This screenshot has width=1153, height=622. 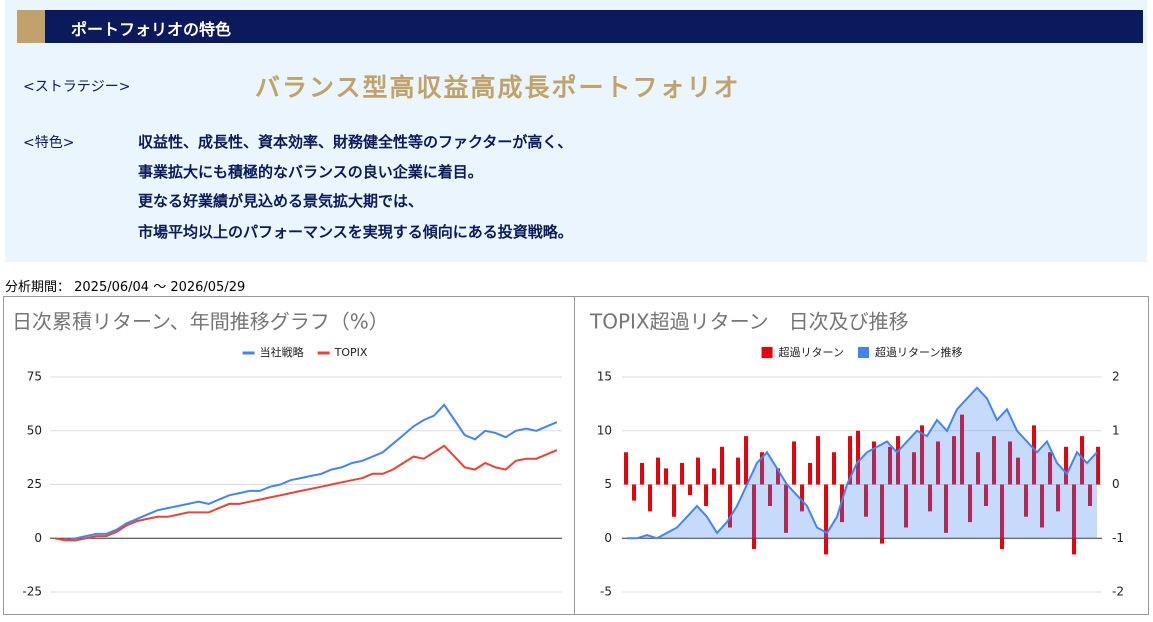 What do you see at coordinates (604, 377) in the screenshot?
I see `y-tick-label: 15` at bounding box center [604, 377].